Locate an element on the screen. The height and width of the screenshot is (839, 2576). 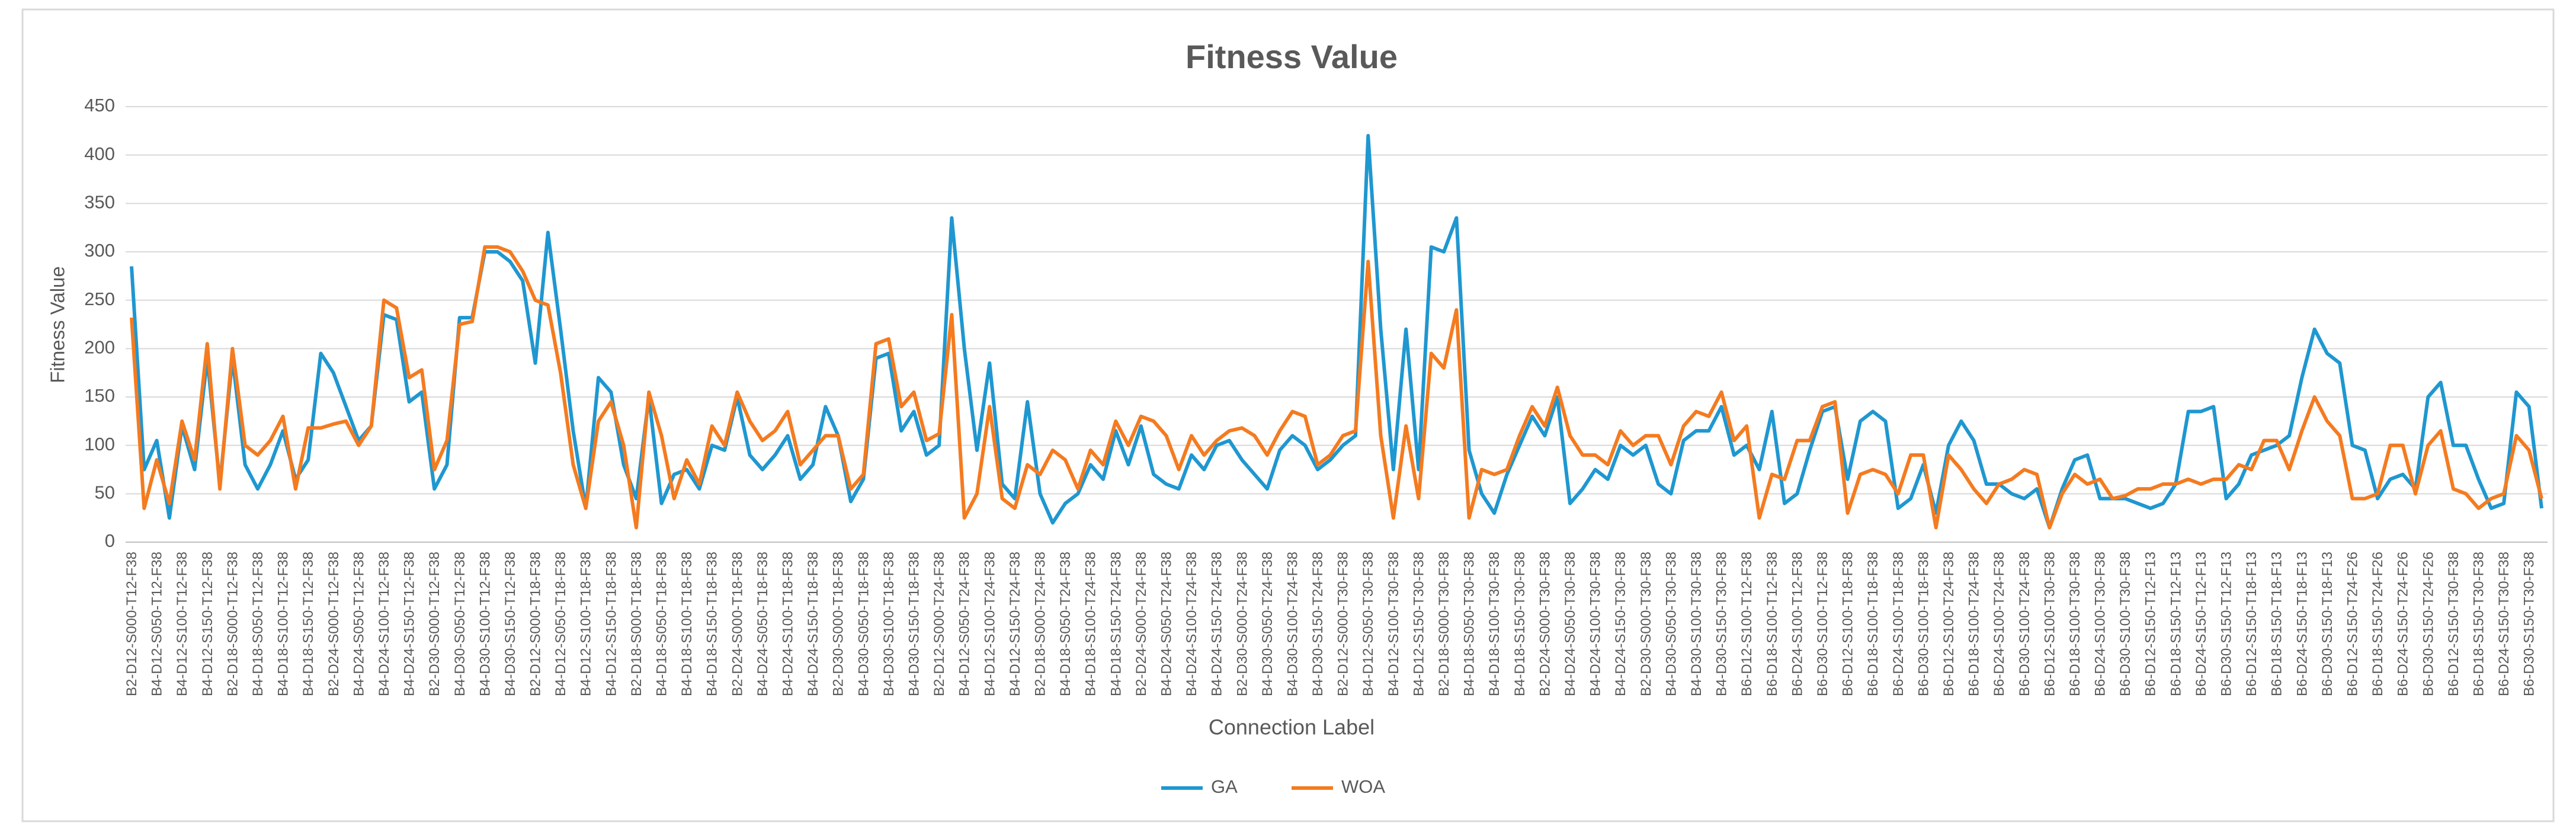
x-tick-label: B4-D18-S100-T18-F38 is located at coordinates (687, 624).